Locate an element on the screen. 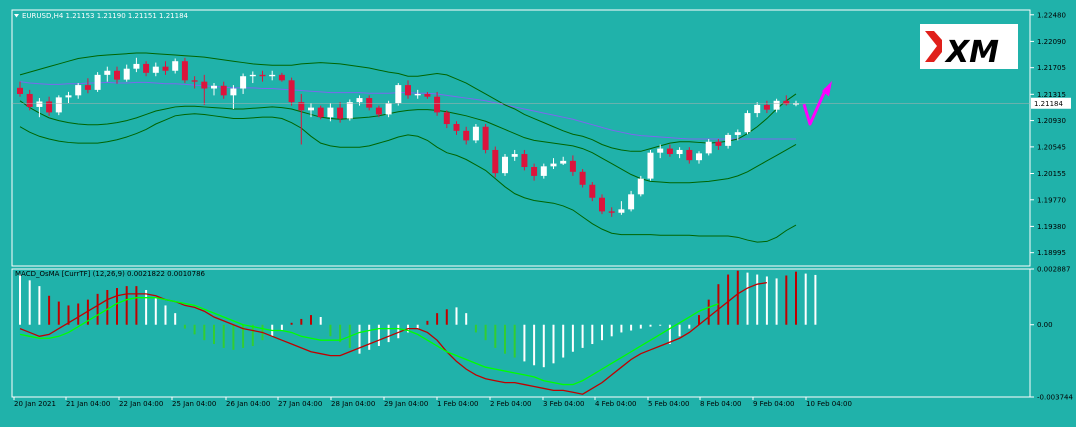 The width and height of the screenshot is (1076, 427). x-tick-label: 8 Feb 04:00 is located at coordinates (720, 404).